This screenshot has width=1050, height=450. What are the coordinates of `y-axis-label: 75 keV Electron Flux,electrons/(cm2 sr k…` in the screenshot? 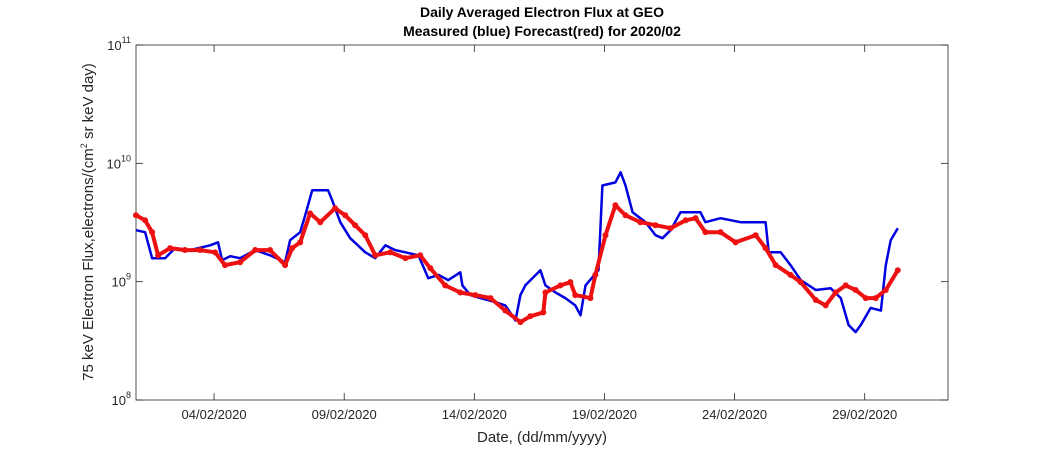 It's located at (88, 222).